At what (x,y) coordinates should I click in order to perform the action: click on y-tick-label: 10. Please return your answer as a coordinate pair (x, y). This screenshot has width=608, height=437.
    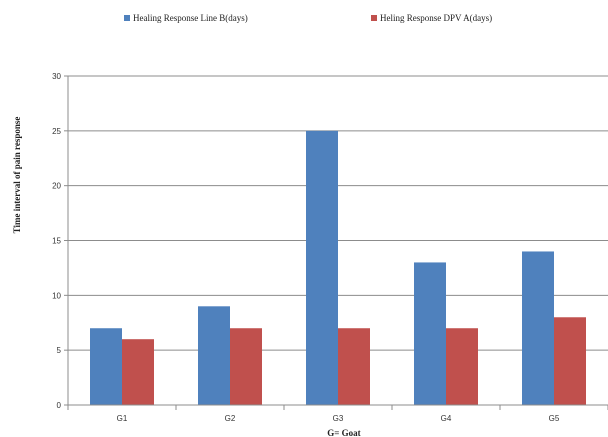
    Looking at the image, I should click on (56, 295).